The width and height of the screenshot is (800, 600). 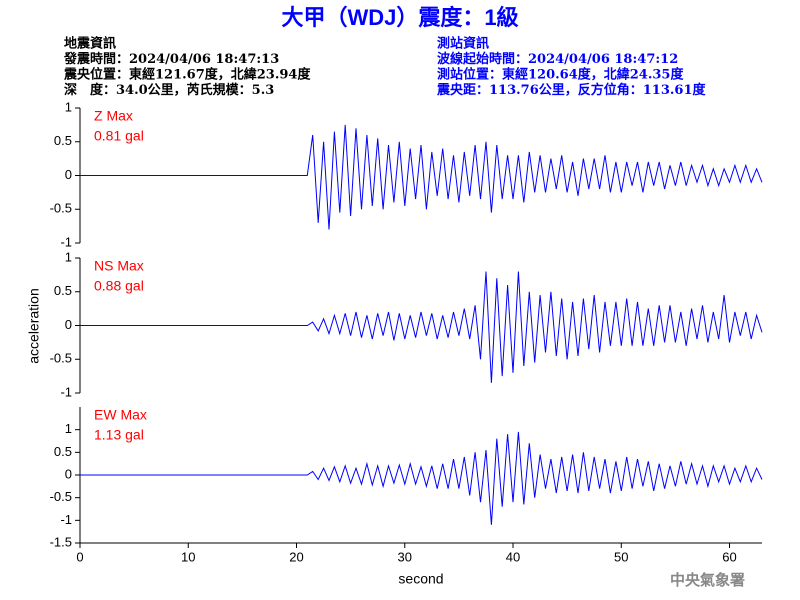 What do you see at coordinates (169, 90) in the screenshot?
I see `info-left: 深 度：34.0公里，芮氏規模：5.3` at bounding box center [169, 90].